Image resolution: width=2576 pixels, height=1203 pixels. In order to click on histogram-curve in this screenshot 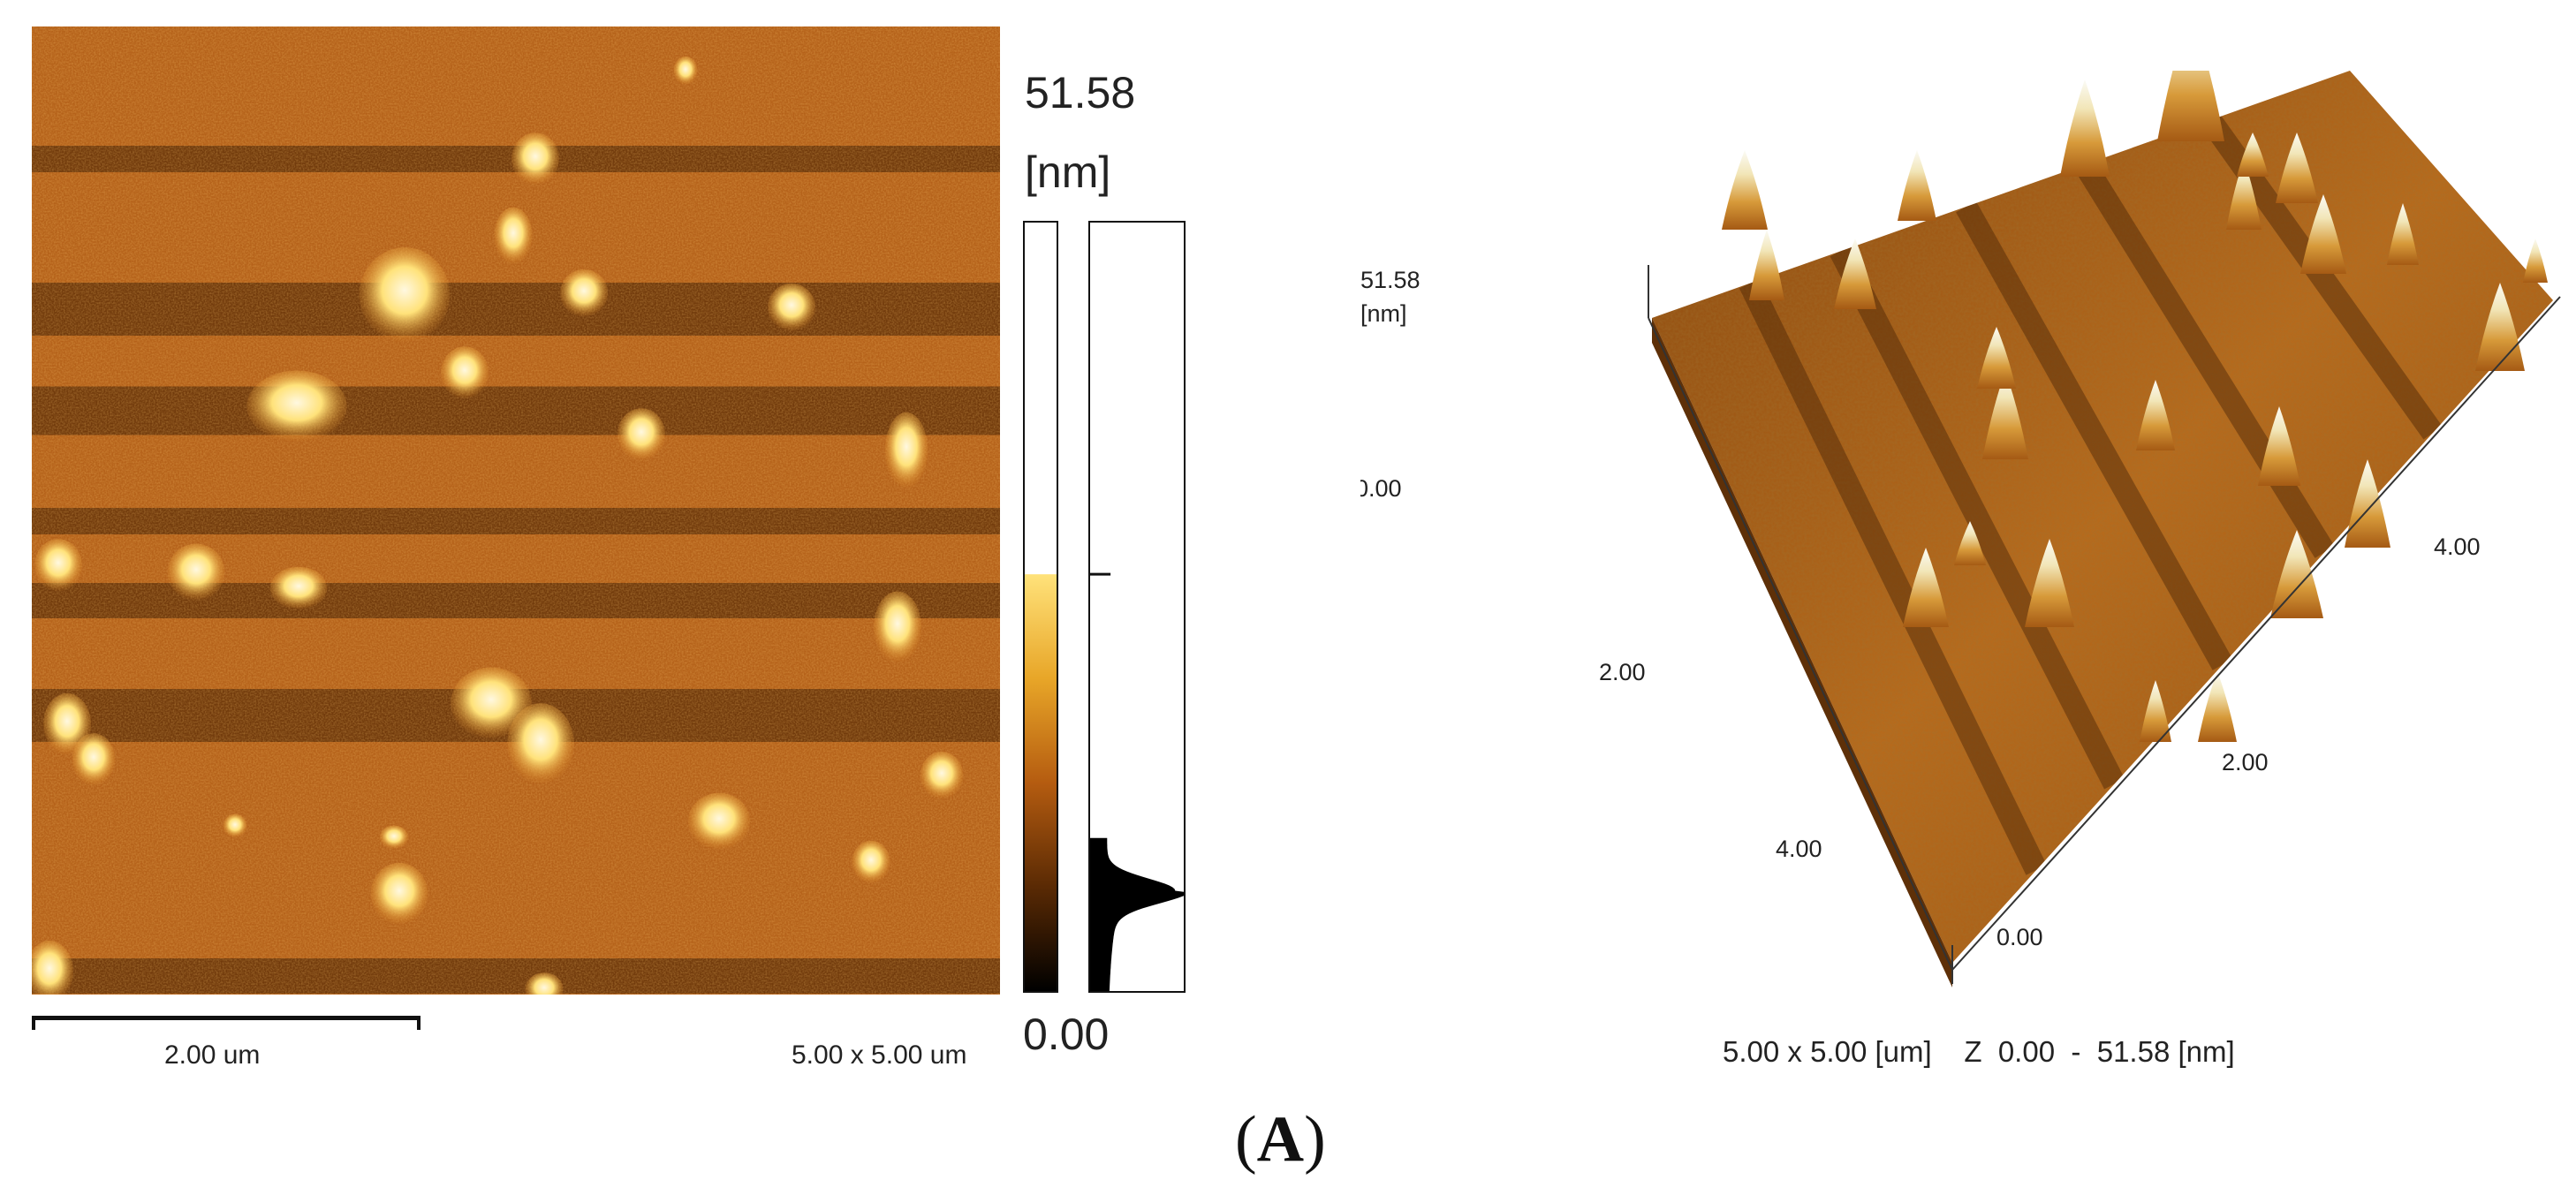, I will do `click(1137, 914)`.